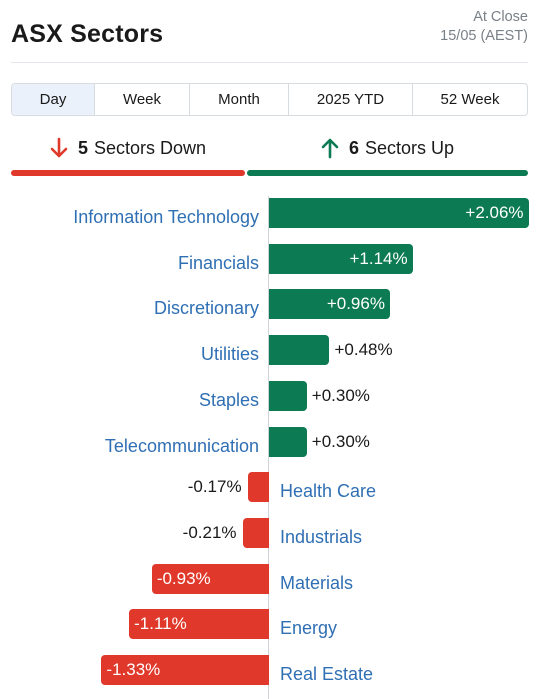 Image resolution: width=537 pixels, height=699 pixels. Describe the element at coordinates (399, 213) in the screenshot. I see `bar-information-technology` at that location.